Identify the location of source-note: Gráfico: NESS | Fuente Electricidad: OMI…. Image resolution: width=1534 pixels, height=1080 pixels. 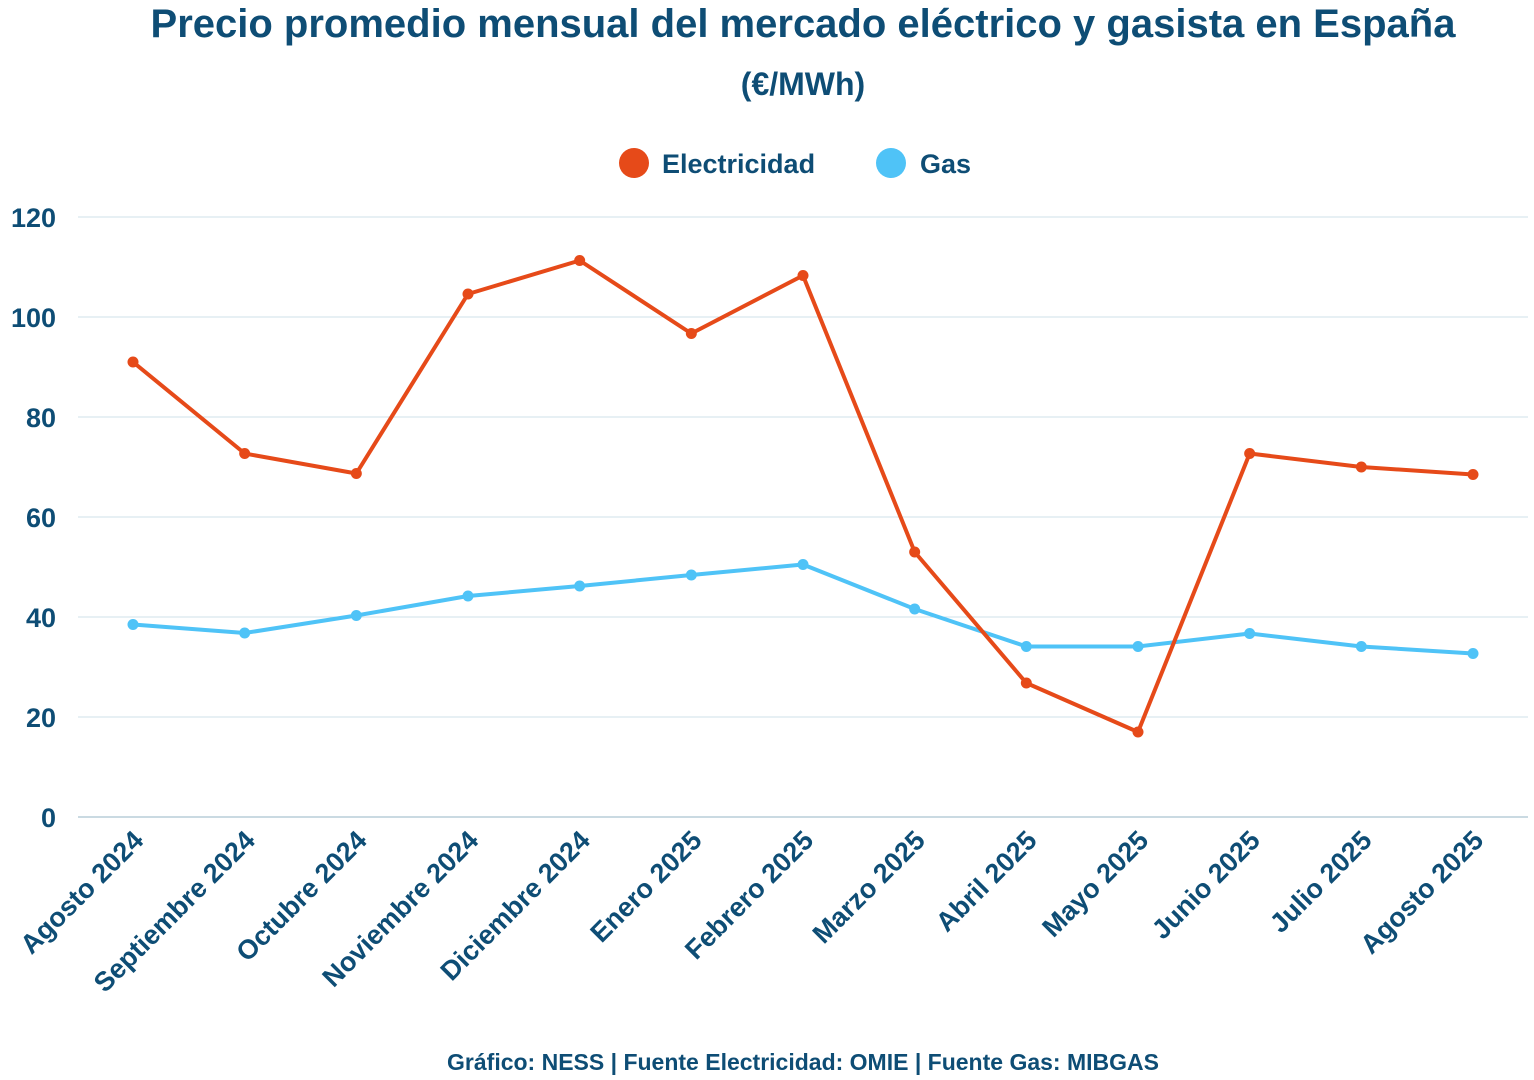
(803, 1062).